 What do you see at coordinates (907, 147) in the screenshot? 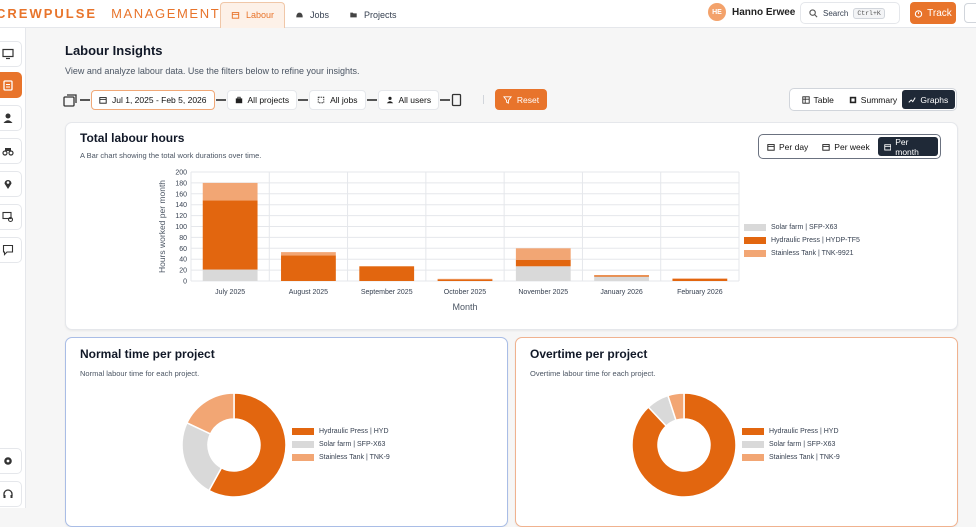
I see `period-month-button: Per month` at bounding box center [907, 147].